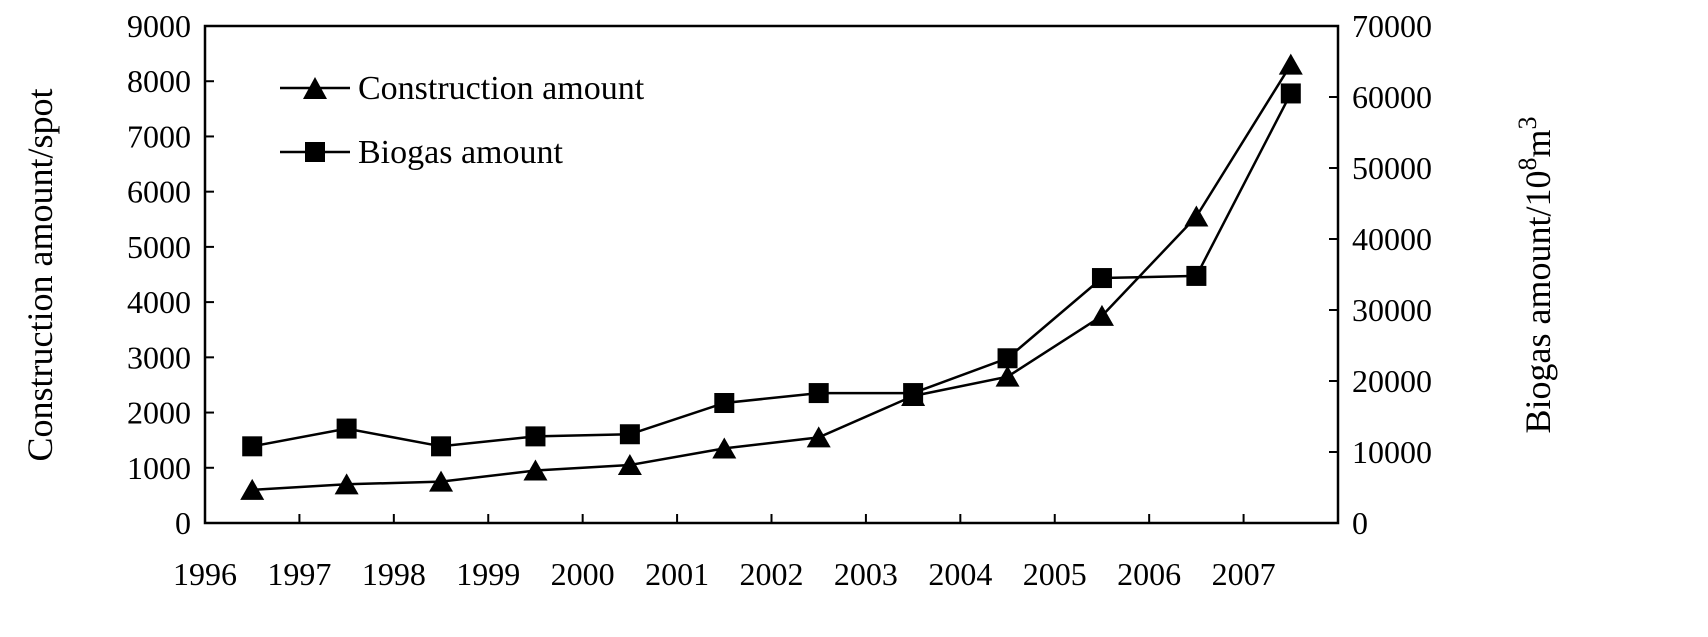  I want to click on construction-point-2007, so click(1290, 64).